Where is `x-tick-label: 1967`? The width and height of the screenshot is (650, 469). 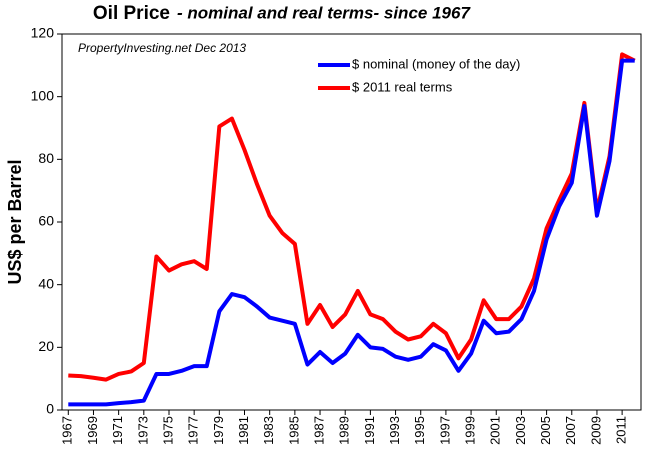 x-tick-label: 1967 is located at coordinates (67, 430).